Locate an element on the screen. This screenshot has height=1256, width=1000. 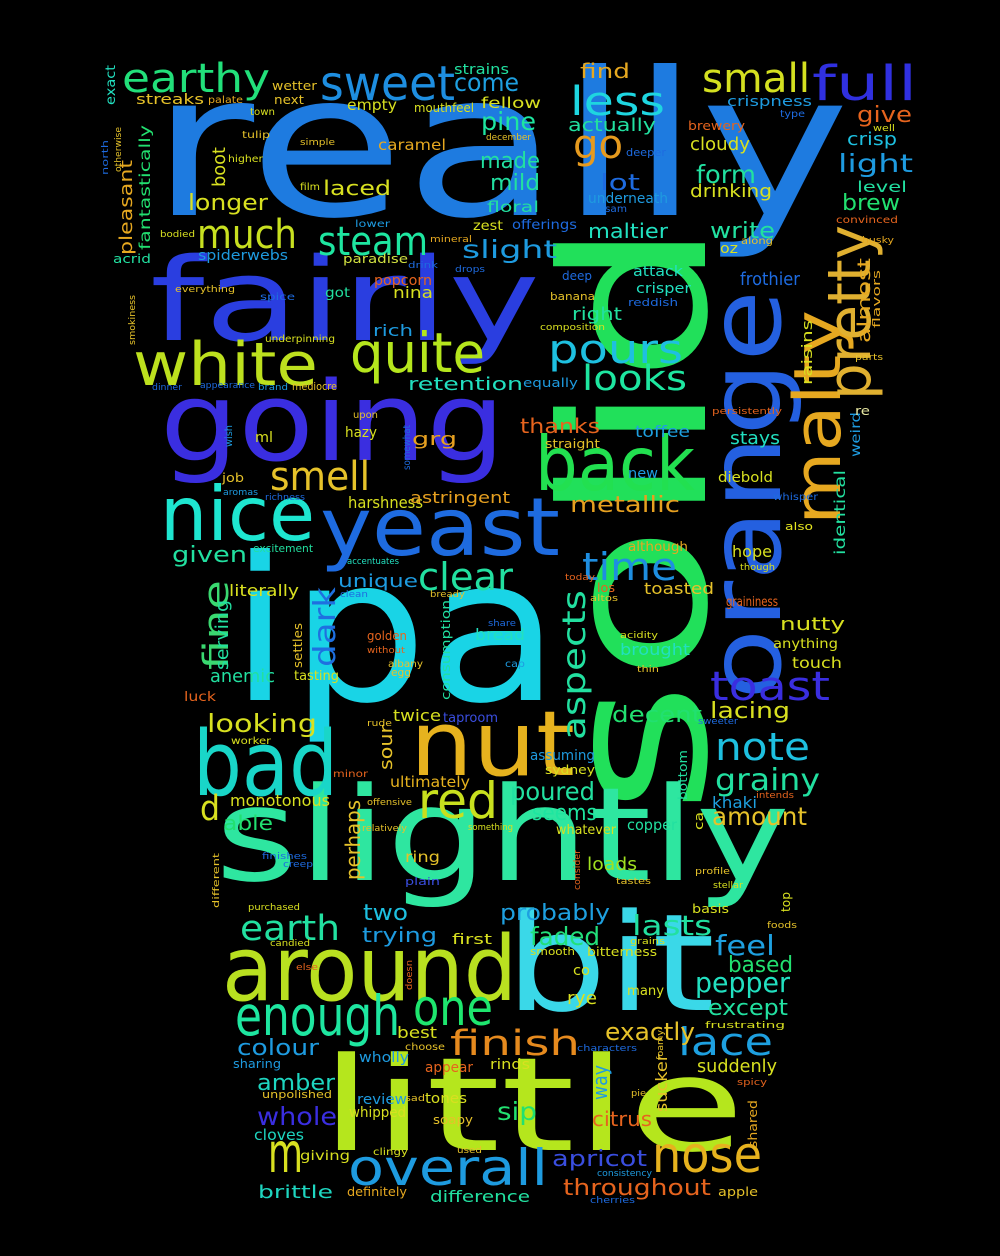
word: perhaps is located at coordinates (353, 840).